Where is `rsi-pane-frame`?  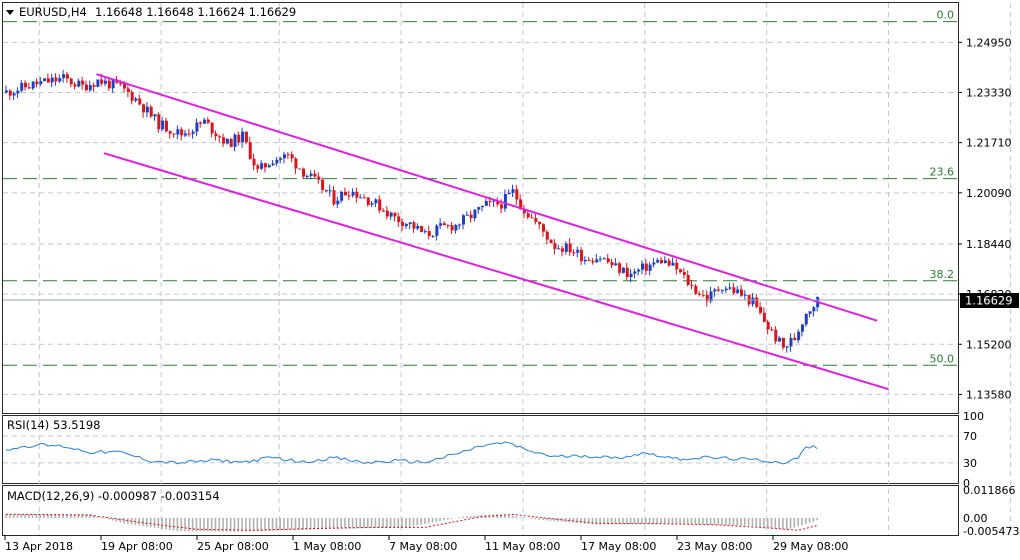
rsi-pane-frame is located at coordinates (480, 449).